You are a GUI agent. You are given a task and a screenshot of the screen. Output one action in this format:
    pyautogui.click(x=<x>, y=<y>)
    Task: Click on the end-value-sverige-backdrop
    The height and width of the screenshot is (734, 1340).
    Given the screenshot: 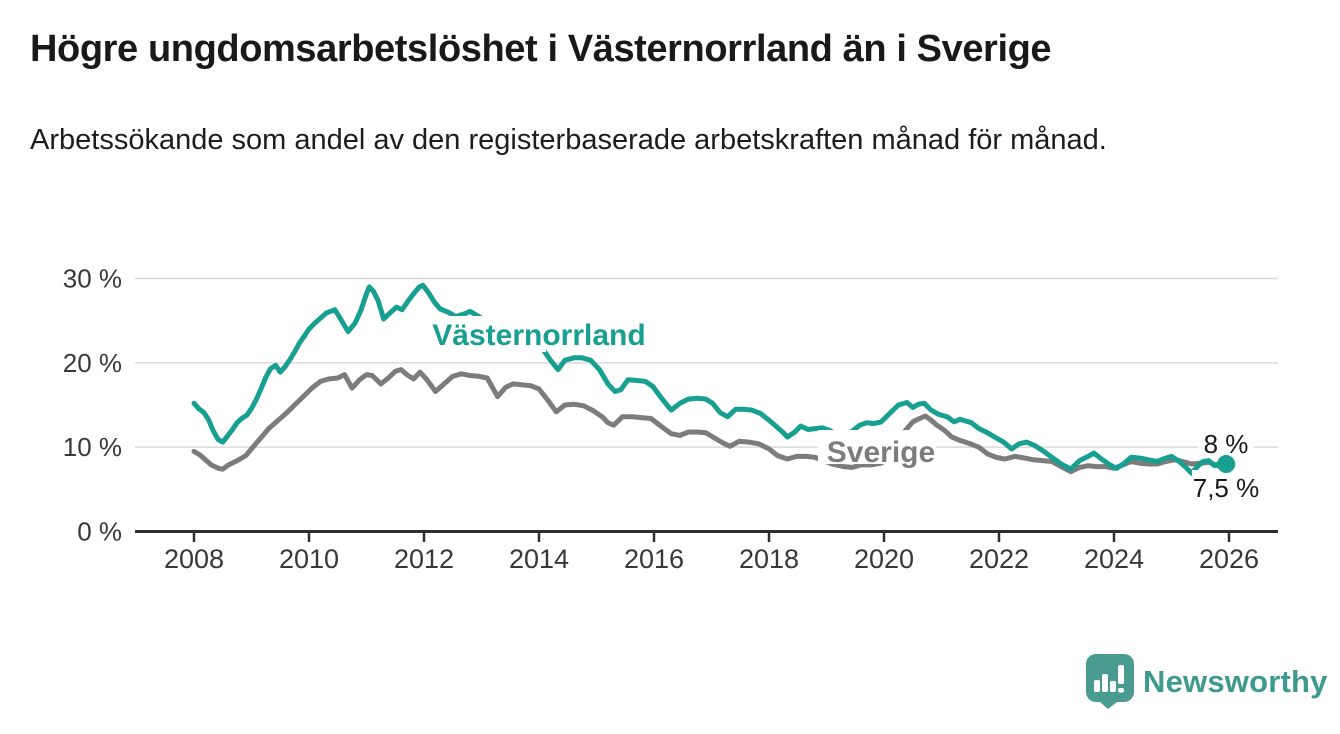 What is the action you would take?
    pyautogui.click(x=1226, y=486)
    